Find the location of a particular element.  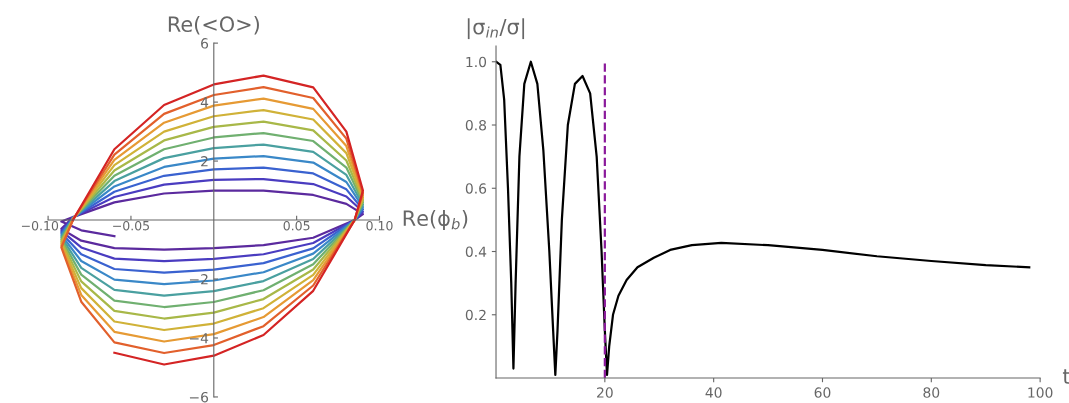

y-axis-title: Re(<O>) is located at coordinates (213, 25).